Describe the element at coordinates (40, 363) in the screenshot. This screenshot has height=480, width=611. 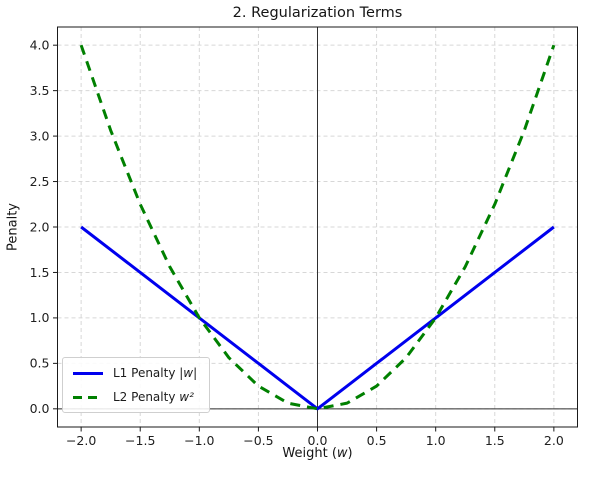
I see `y-tick-label: 0.5` at that location.